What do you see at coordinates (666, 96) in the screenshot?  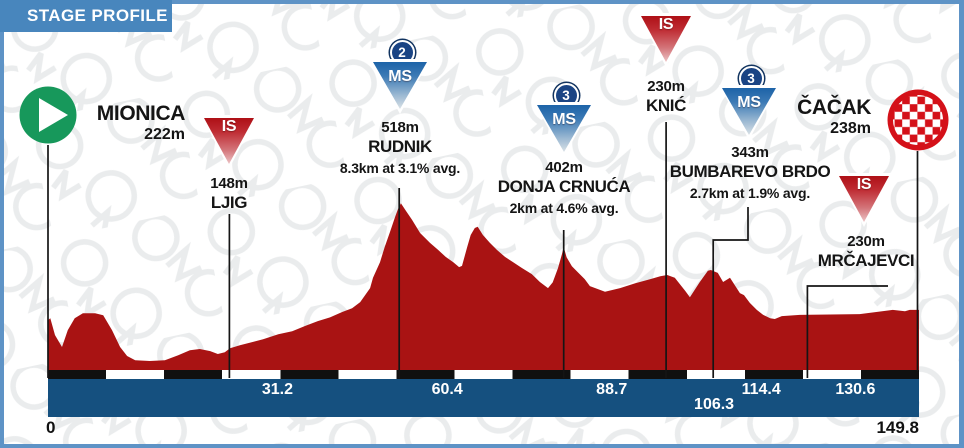 I see `marker-label-knic: 230m KNIĆ` at bounding box center [666, 96].